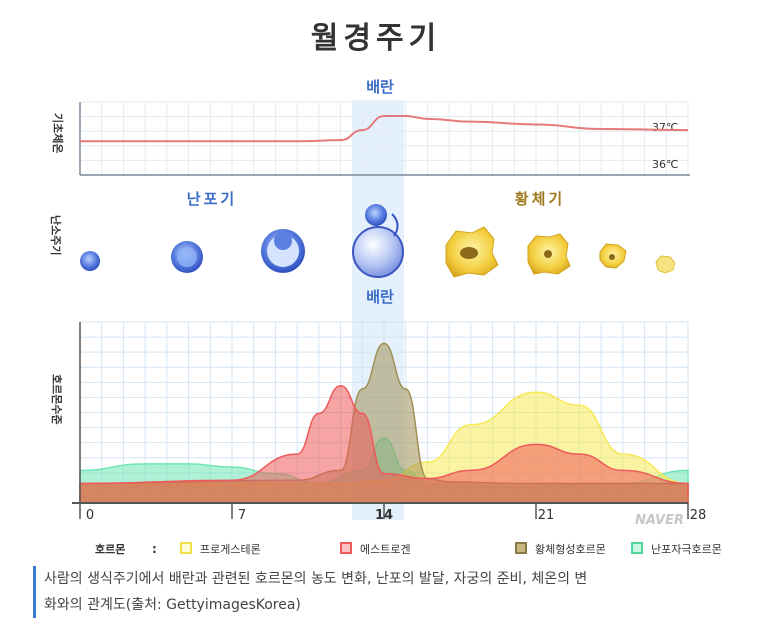 Image resolution: width=772 pixels, height=627 pixels. I want to click on legend-label-lh: 황체형성호르몬, so click(570, 549).